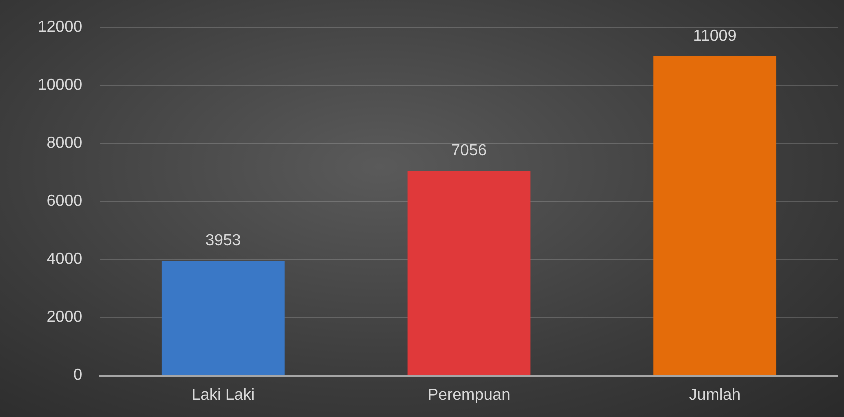 This screenshot has width=844, height=417. I want to click on x-tick-label: Jumlah, so click(715, 395).